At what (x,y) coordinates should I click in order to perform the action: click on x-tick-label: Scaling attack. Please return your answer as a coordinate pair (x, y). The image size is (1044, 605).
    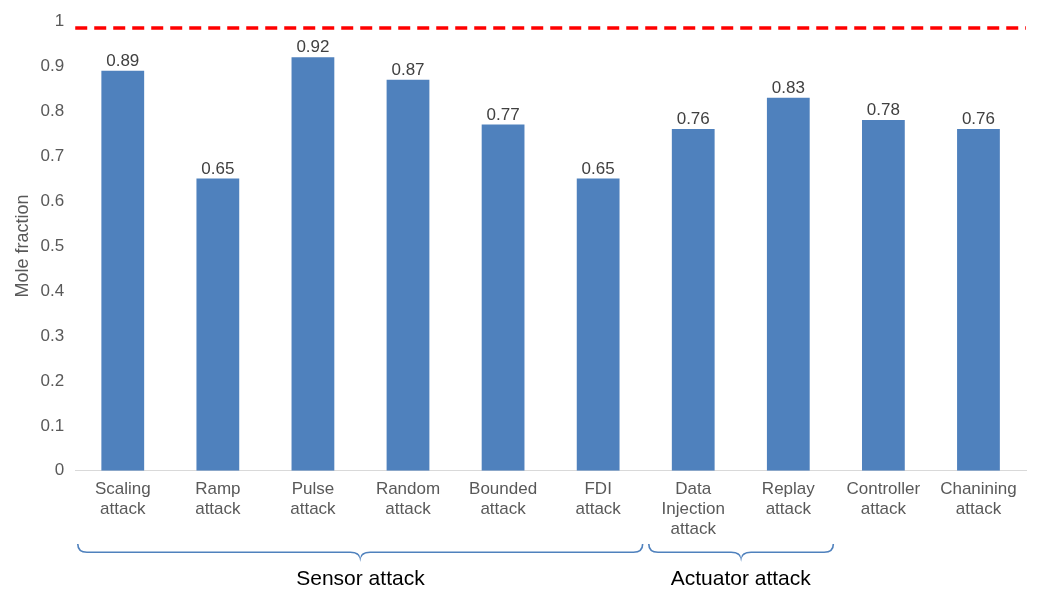
    Looking at the image, I should click on (122, 498).